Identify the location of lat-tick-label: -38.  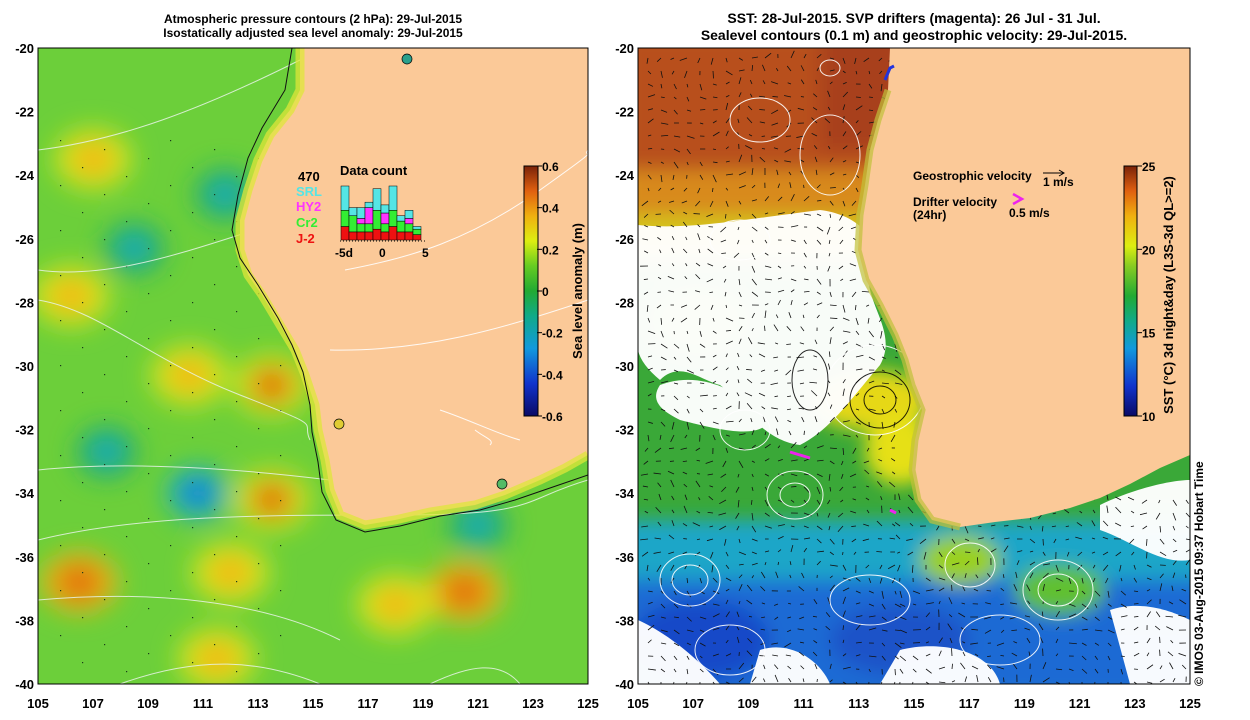
(624, 620).